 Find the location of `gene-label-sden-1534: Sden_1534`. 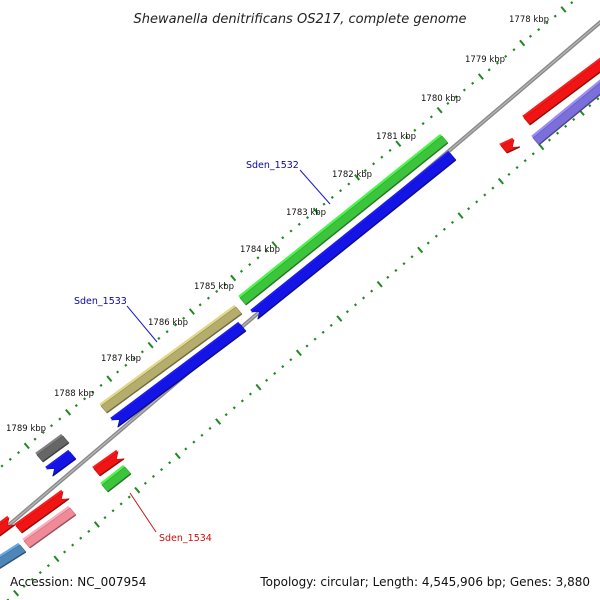

gene-label-sden-1534: Sden_1534 is located at coordinates (170, 518).